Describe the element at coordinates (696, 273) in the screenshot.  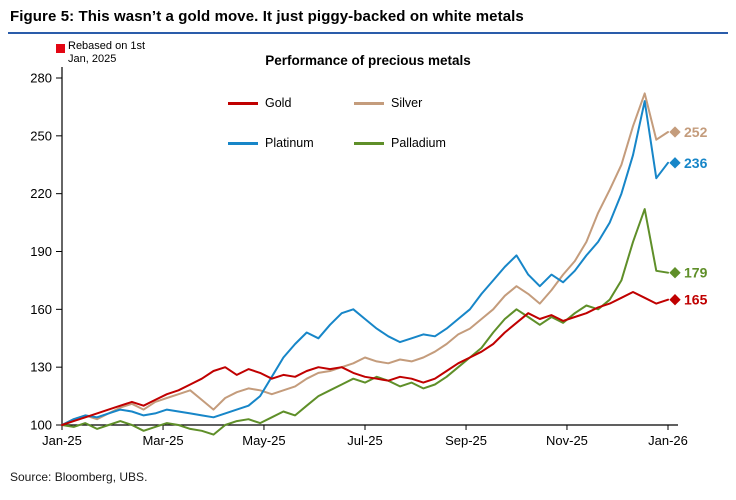
I see `end-label-palladium: 179` at that location.